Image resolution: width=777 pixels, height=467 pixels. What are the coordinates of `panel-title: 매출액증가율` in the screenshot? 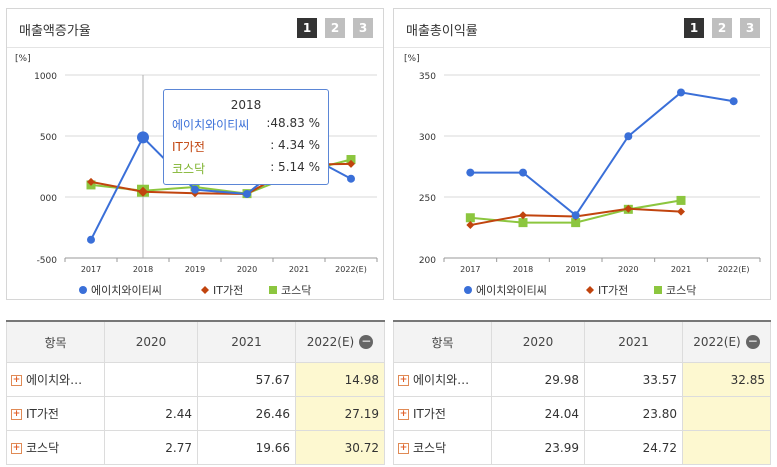 It's located at (55, 31).